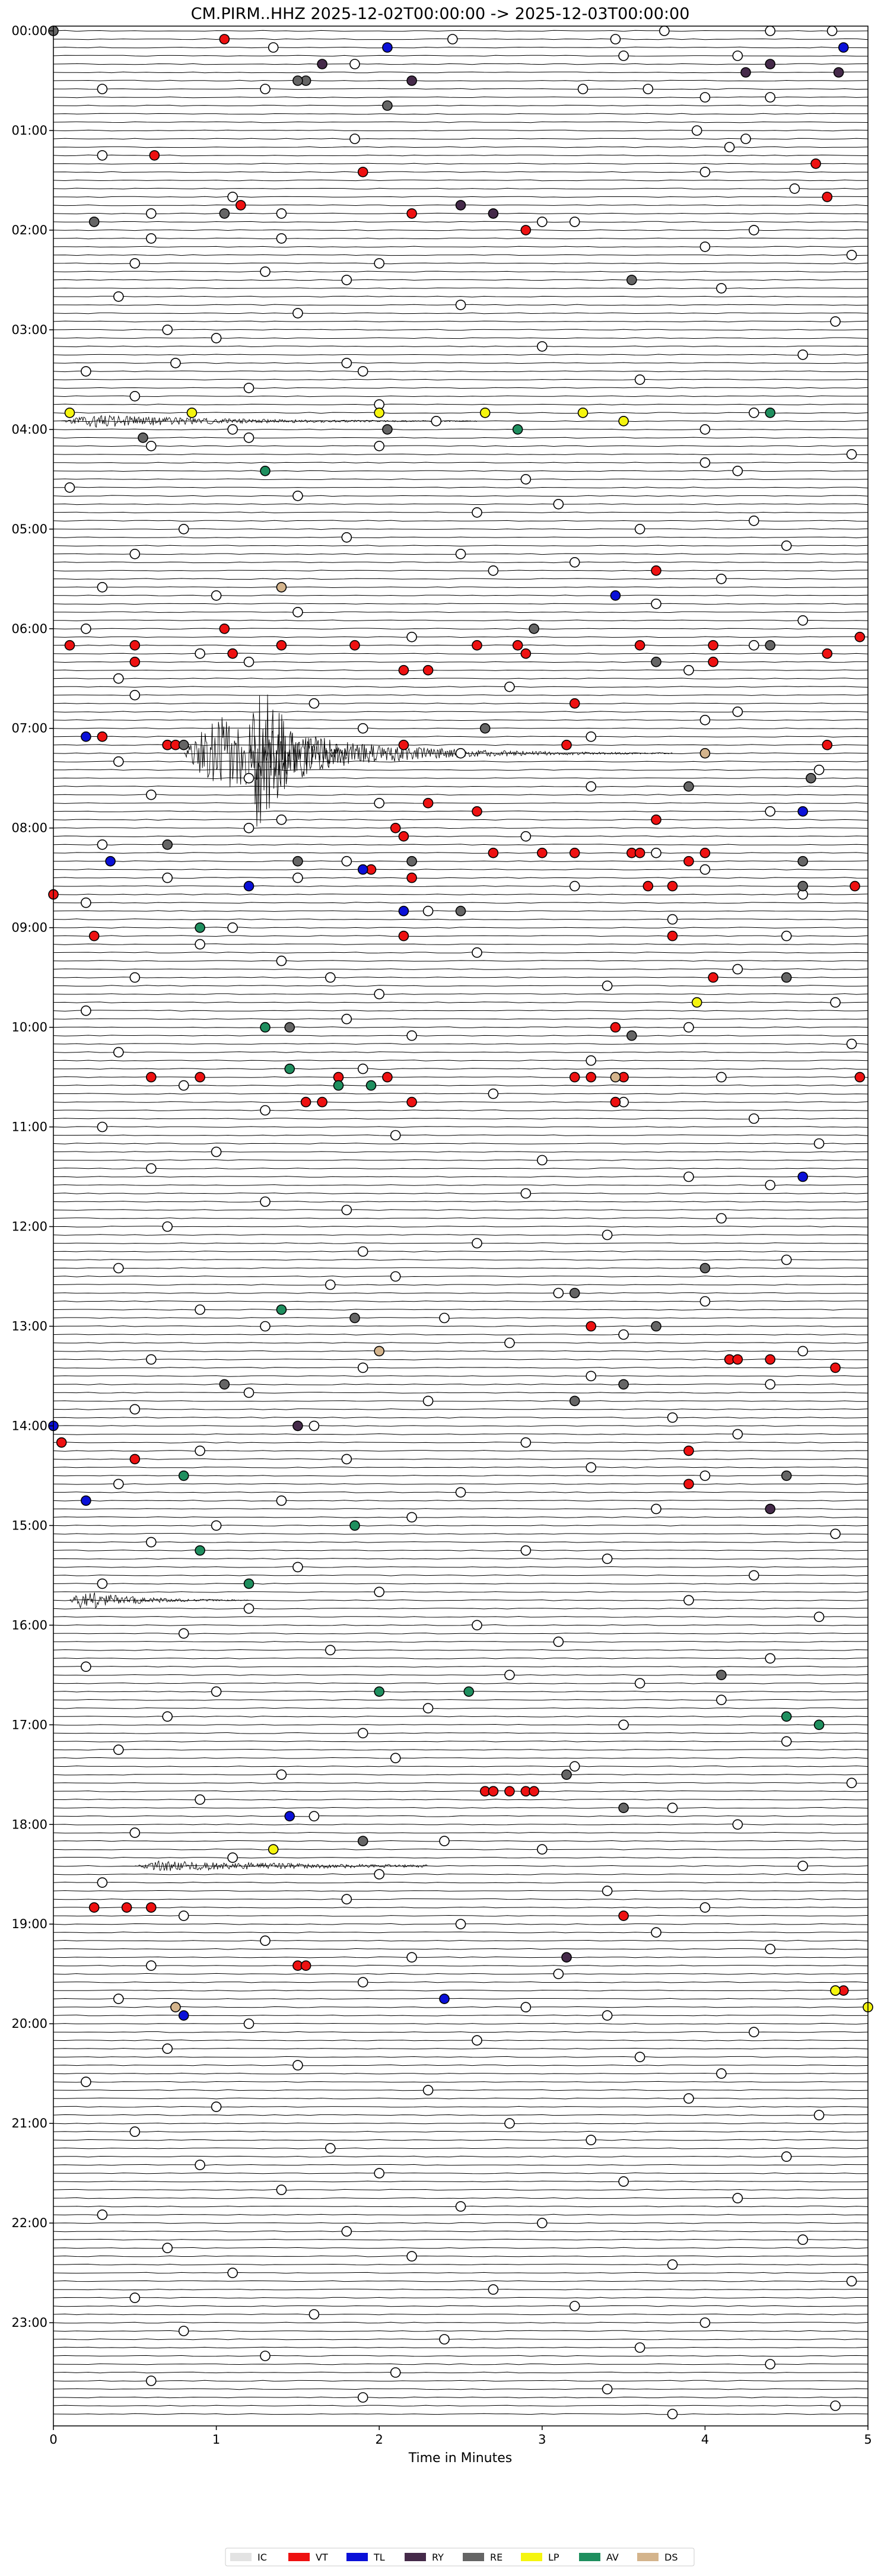  Describe the element at coordinates (29, 2024) in the screenshot. I see `y-tick-label: 20:00` at that location.